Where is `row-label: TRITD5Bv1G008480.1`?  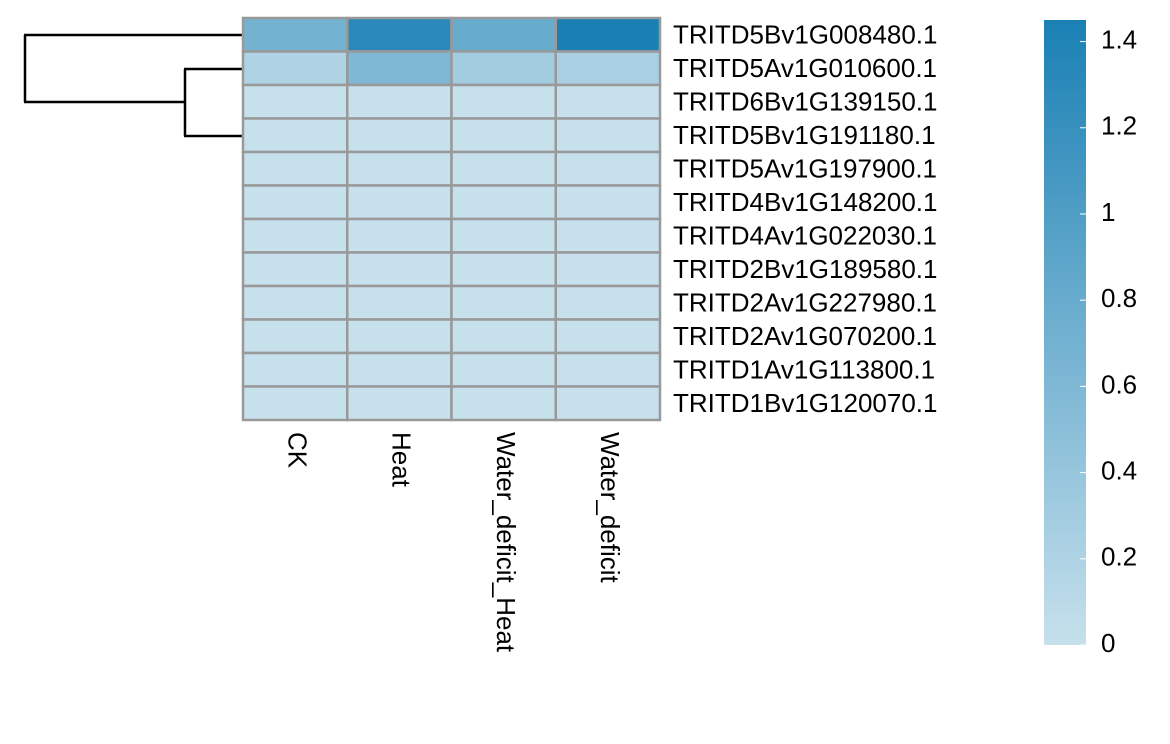 row-label: TRITD5Bv1G008480.1 is located at coordinates (805, 35).